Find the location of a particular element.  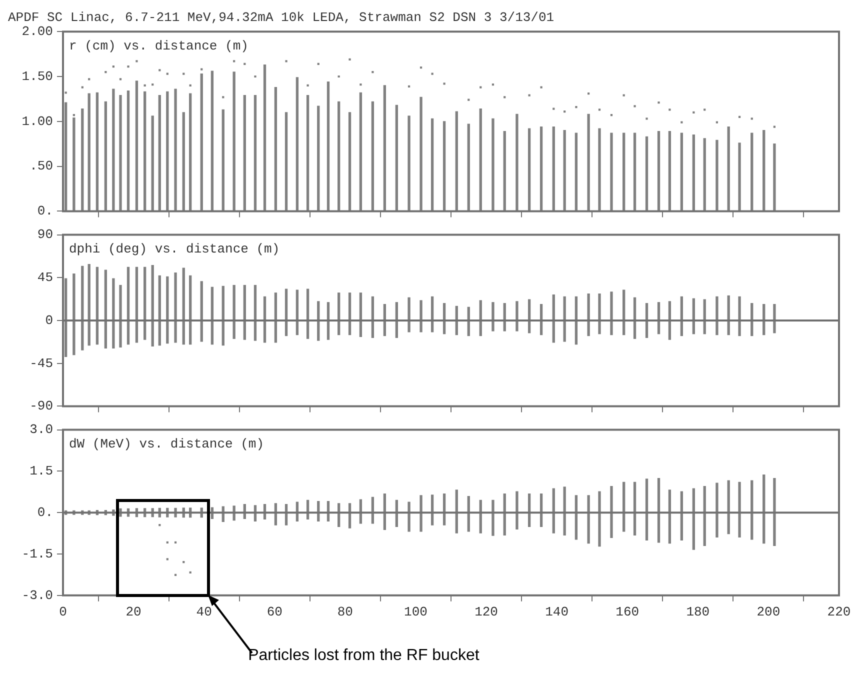

x-tick-label: 80 is located at coordinates (345, 612).